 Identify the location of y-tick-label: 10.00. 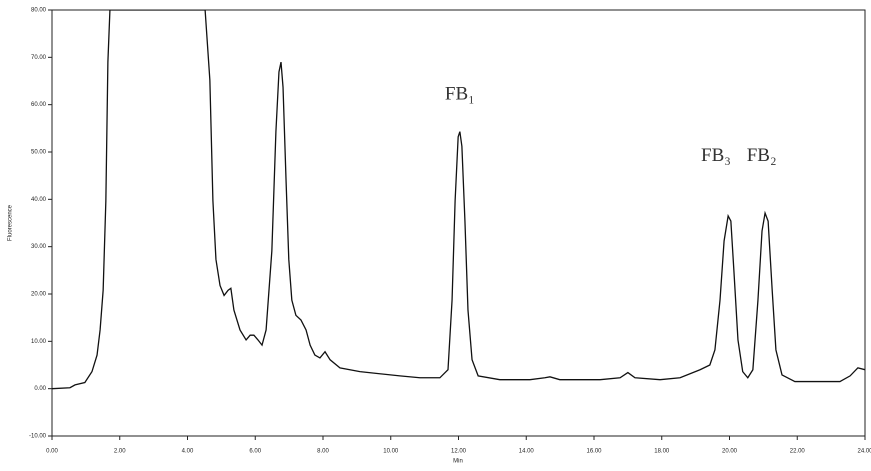
(39, 342).